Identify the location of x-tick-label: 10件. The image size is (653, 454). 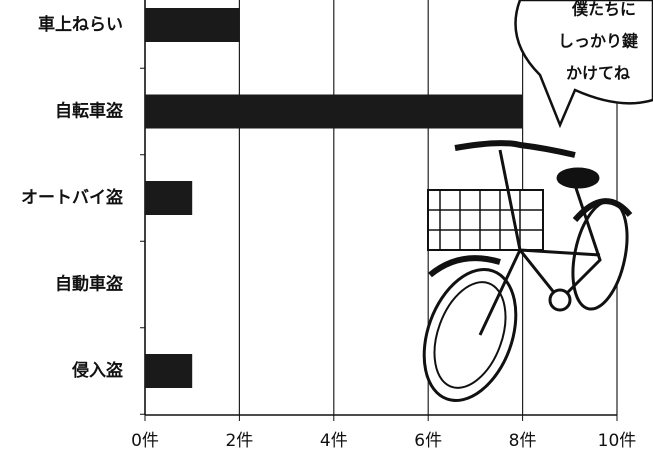
(617, 441).